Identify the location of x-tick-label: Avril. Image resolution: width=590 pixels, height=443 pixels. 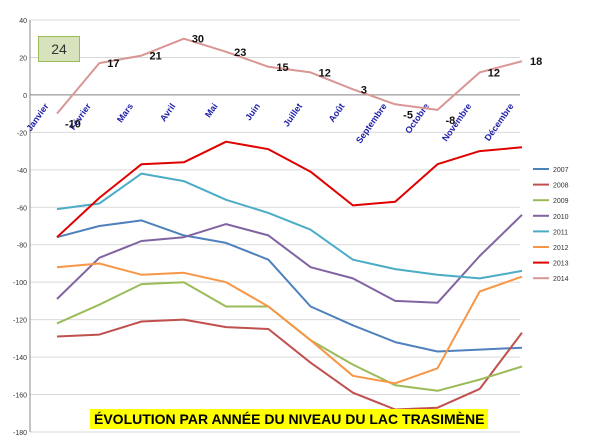
(167, 112).